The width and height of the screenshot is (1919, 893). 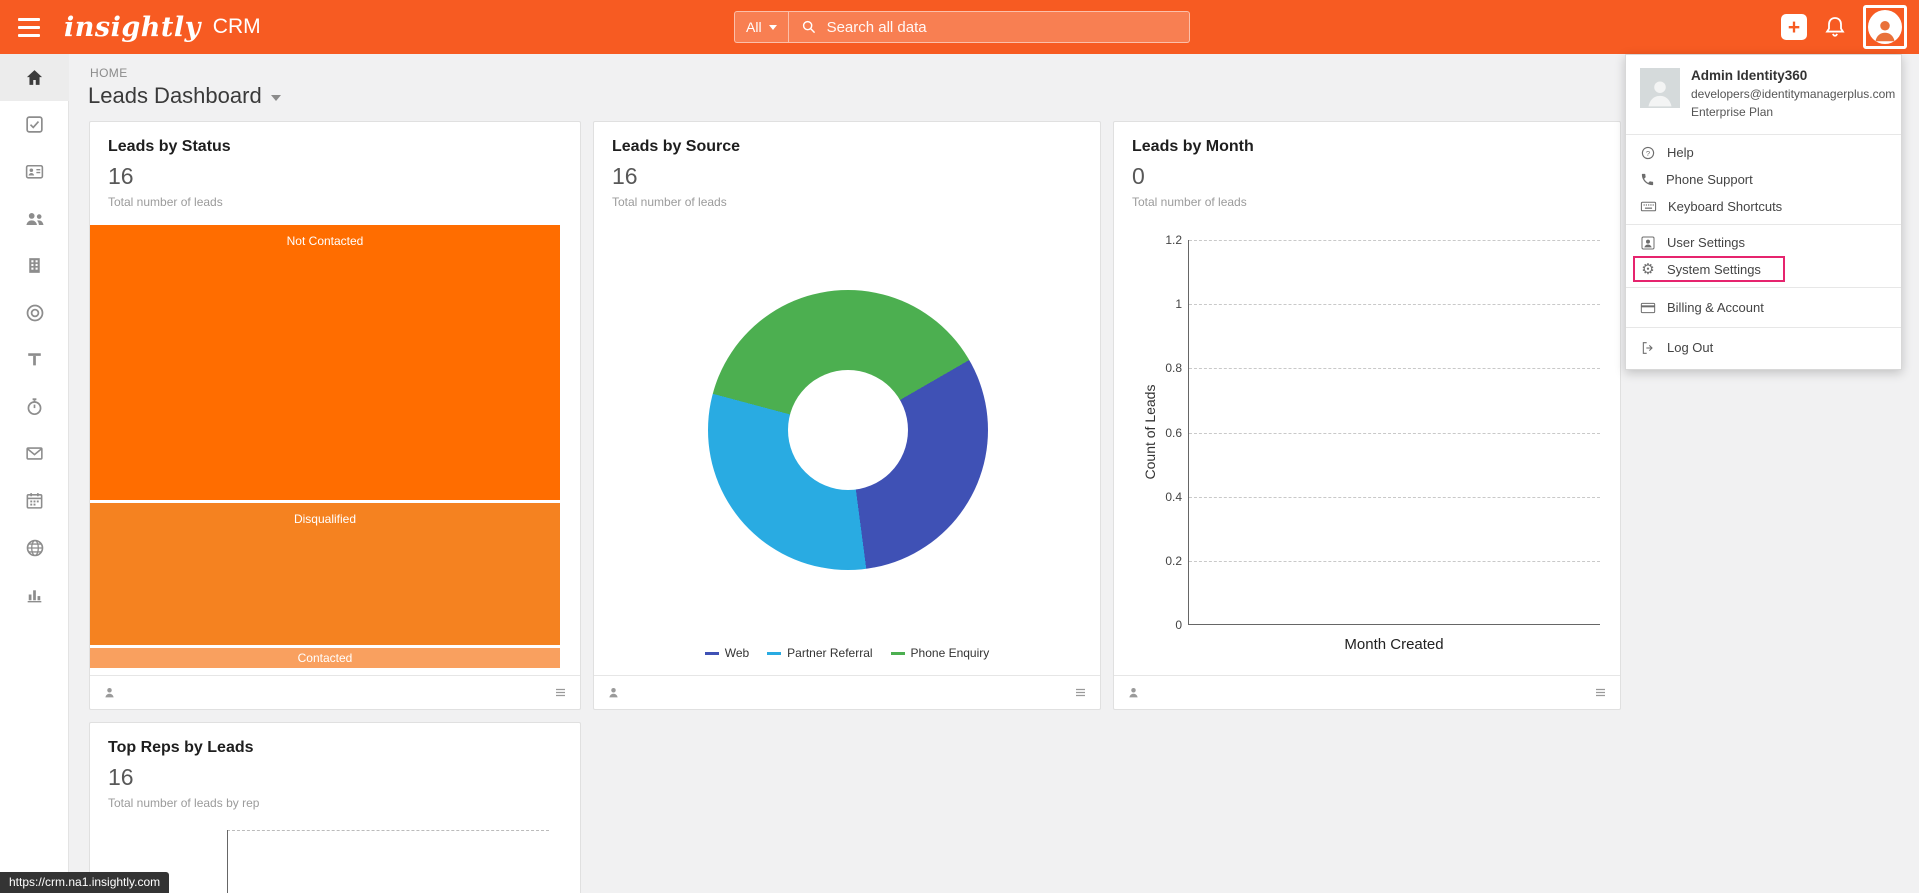 What do you see at coordinates (1647, 347) in the screenshot?
I see `logout-icon` at bounding box center [1647, 347].